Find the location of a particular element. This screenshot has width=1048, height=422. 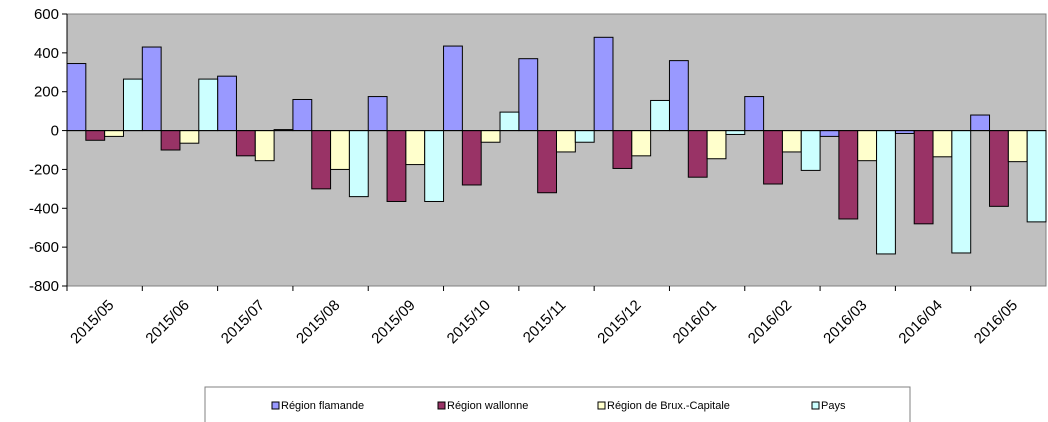

x-tick-label: 2015/07 is located at coordinates (243, 322).